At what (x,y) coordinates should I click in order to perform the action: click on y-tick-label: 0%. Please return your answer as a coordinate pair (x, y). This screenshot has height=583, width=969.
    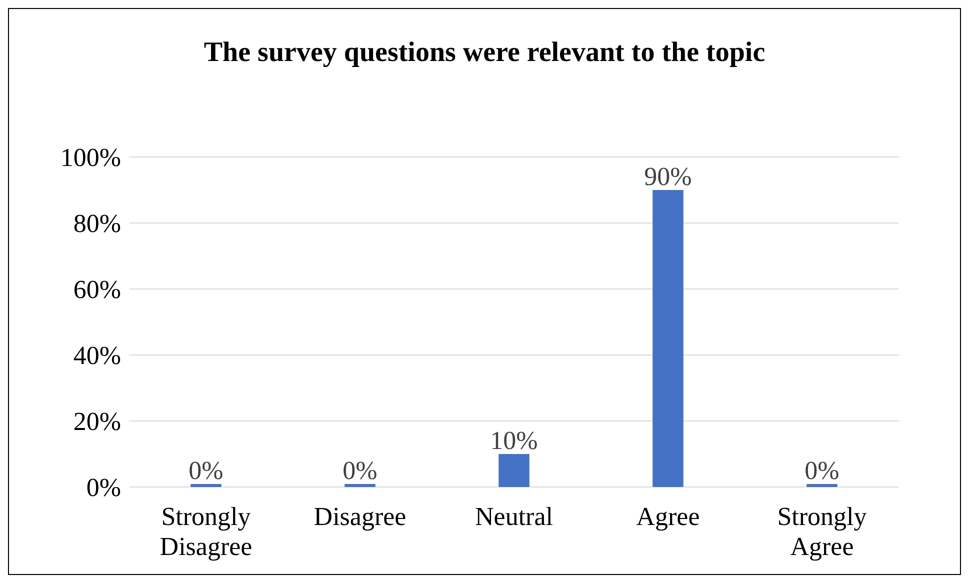
    Looking at the image, I should click on (103, 487).